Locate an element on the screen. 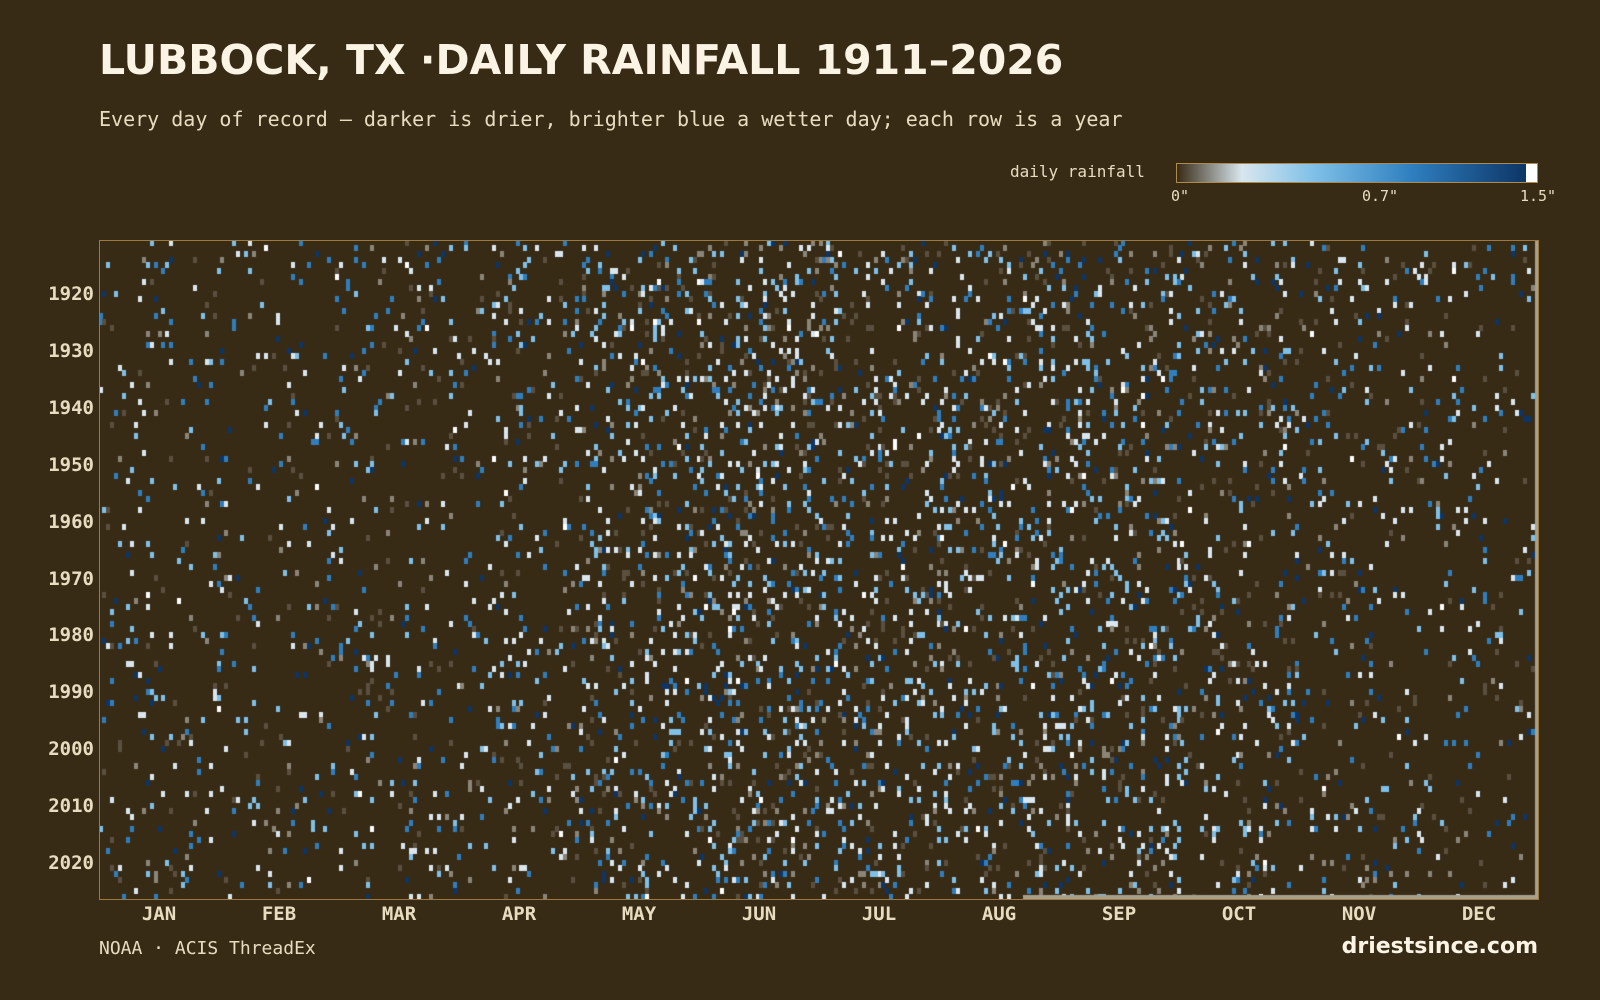 Image resolution: width=1600 pixels, height=1000 pixels. y-tick-label: 1930 is located at coordinates (71, 350).